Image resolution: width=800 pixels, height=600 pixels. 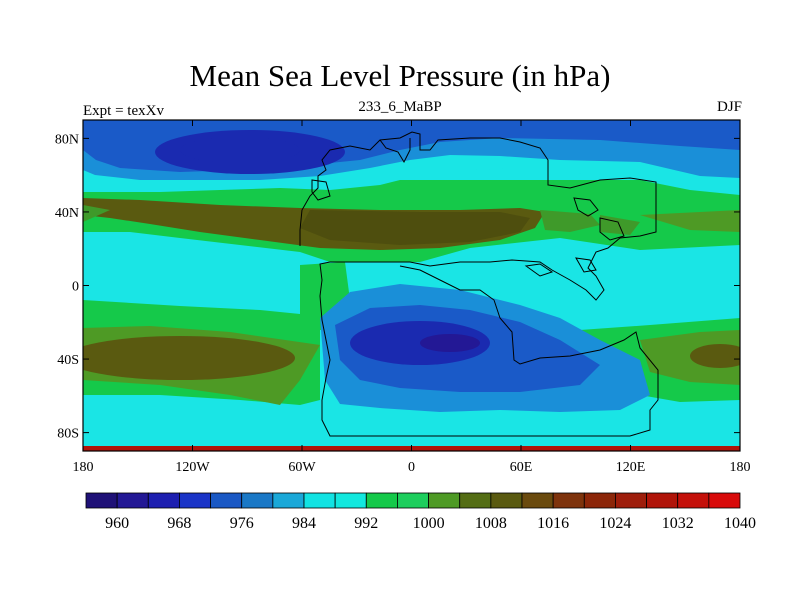 I want to click on y-tick-label: 80S, so click(x=68, y=434).